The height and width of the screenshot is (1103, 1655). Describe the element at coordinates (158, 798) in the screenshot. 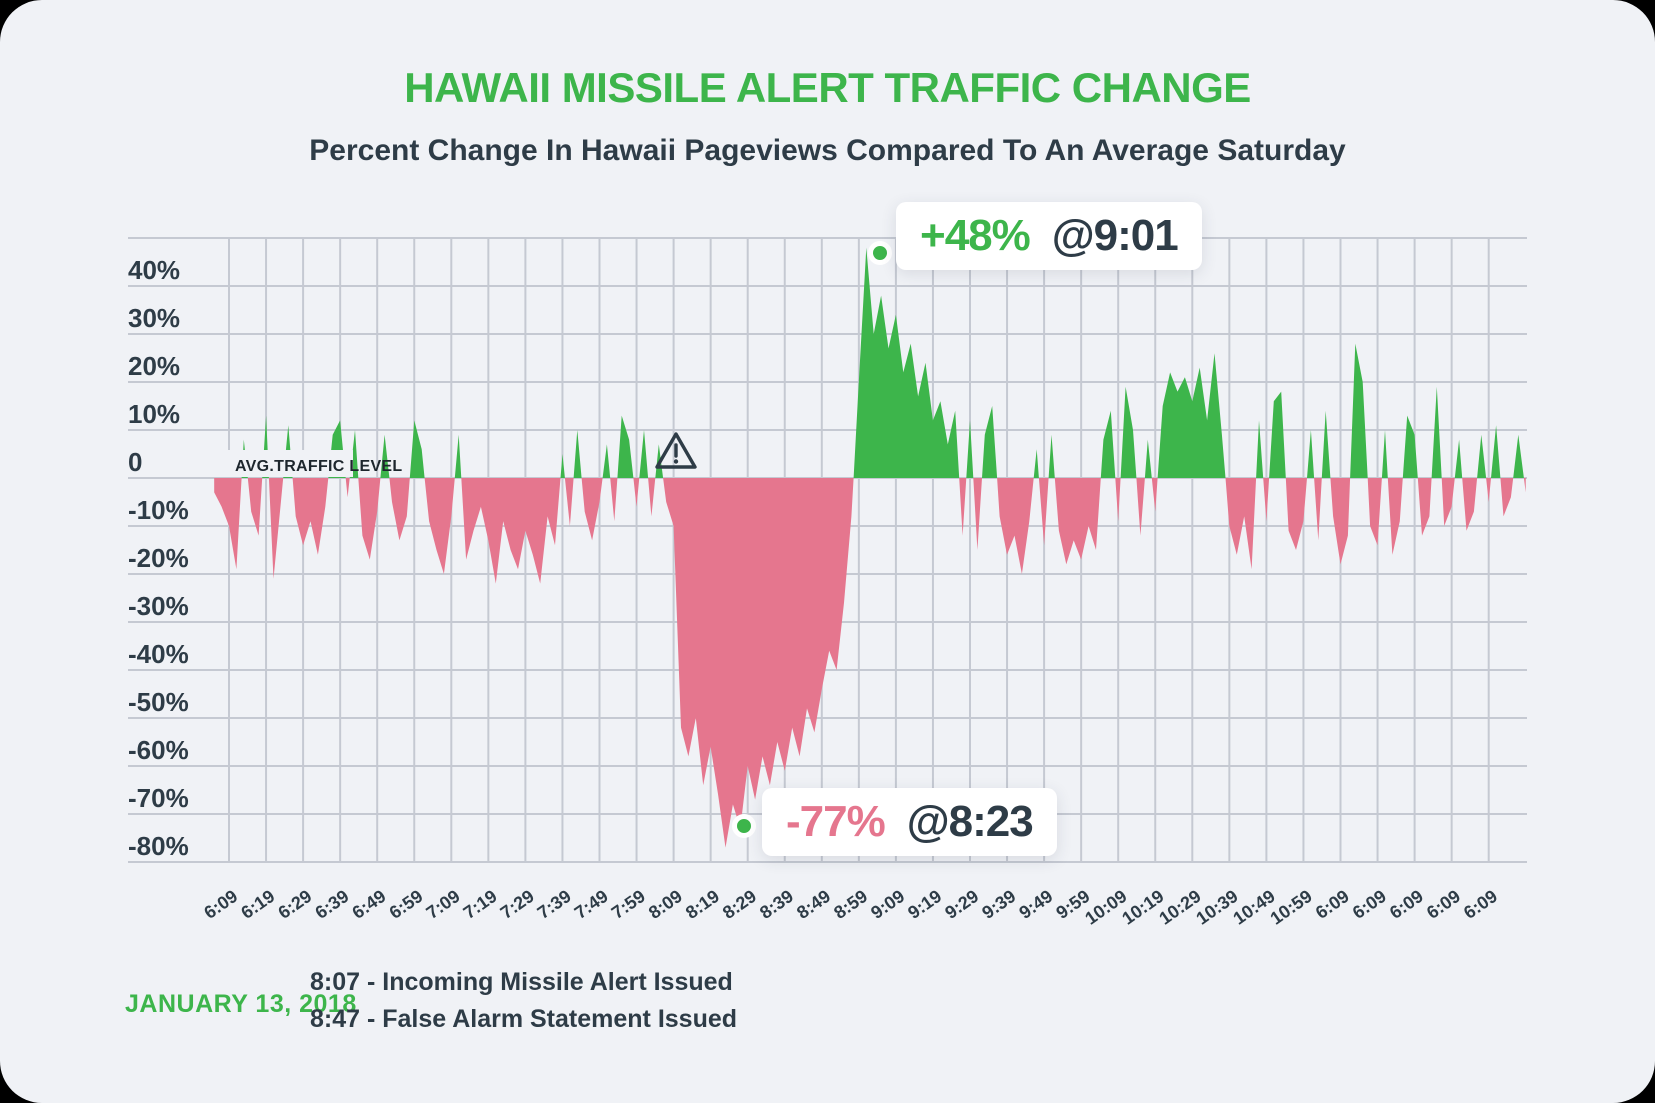

I see `y-tick-label: -70%` at that location.